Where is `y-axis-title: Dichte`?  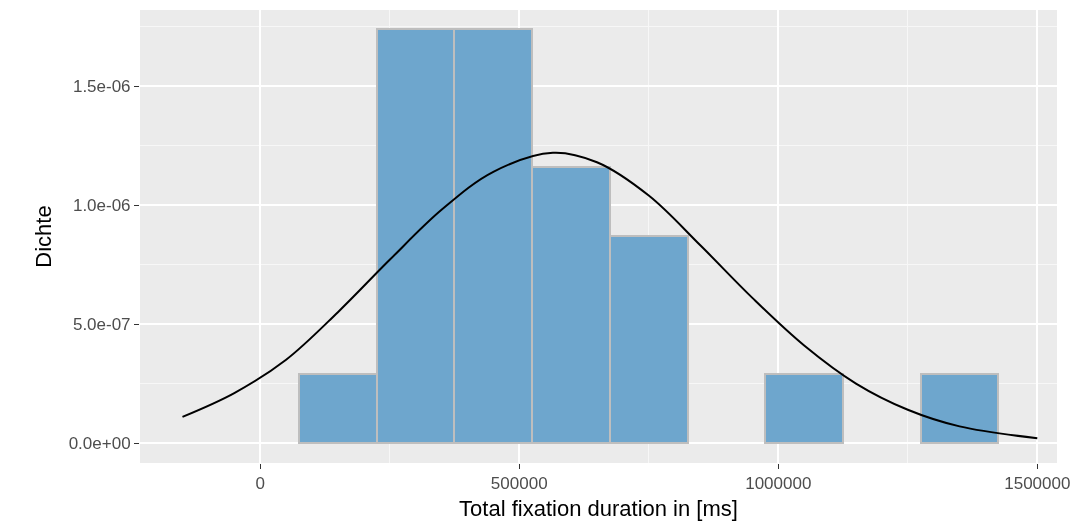
y-axis-title: Dichte is located at coordinates (44, 236).